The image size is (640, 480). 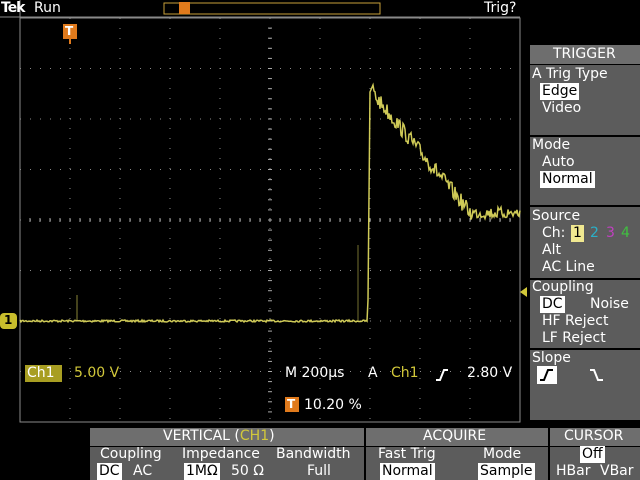 What do you see at coordinates (573, 471) in the screenshot?
I see `menu-option: HBar` at bounding box center [573, 471].